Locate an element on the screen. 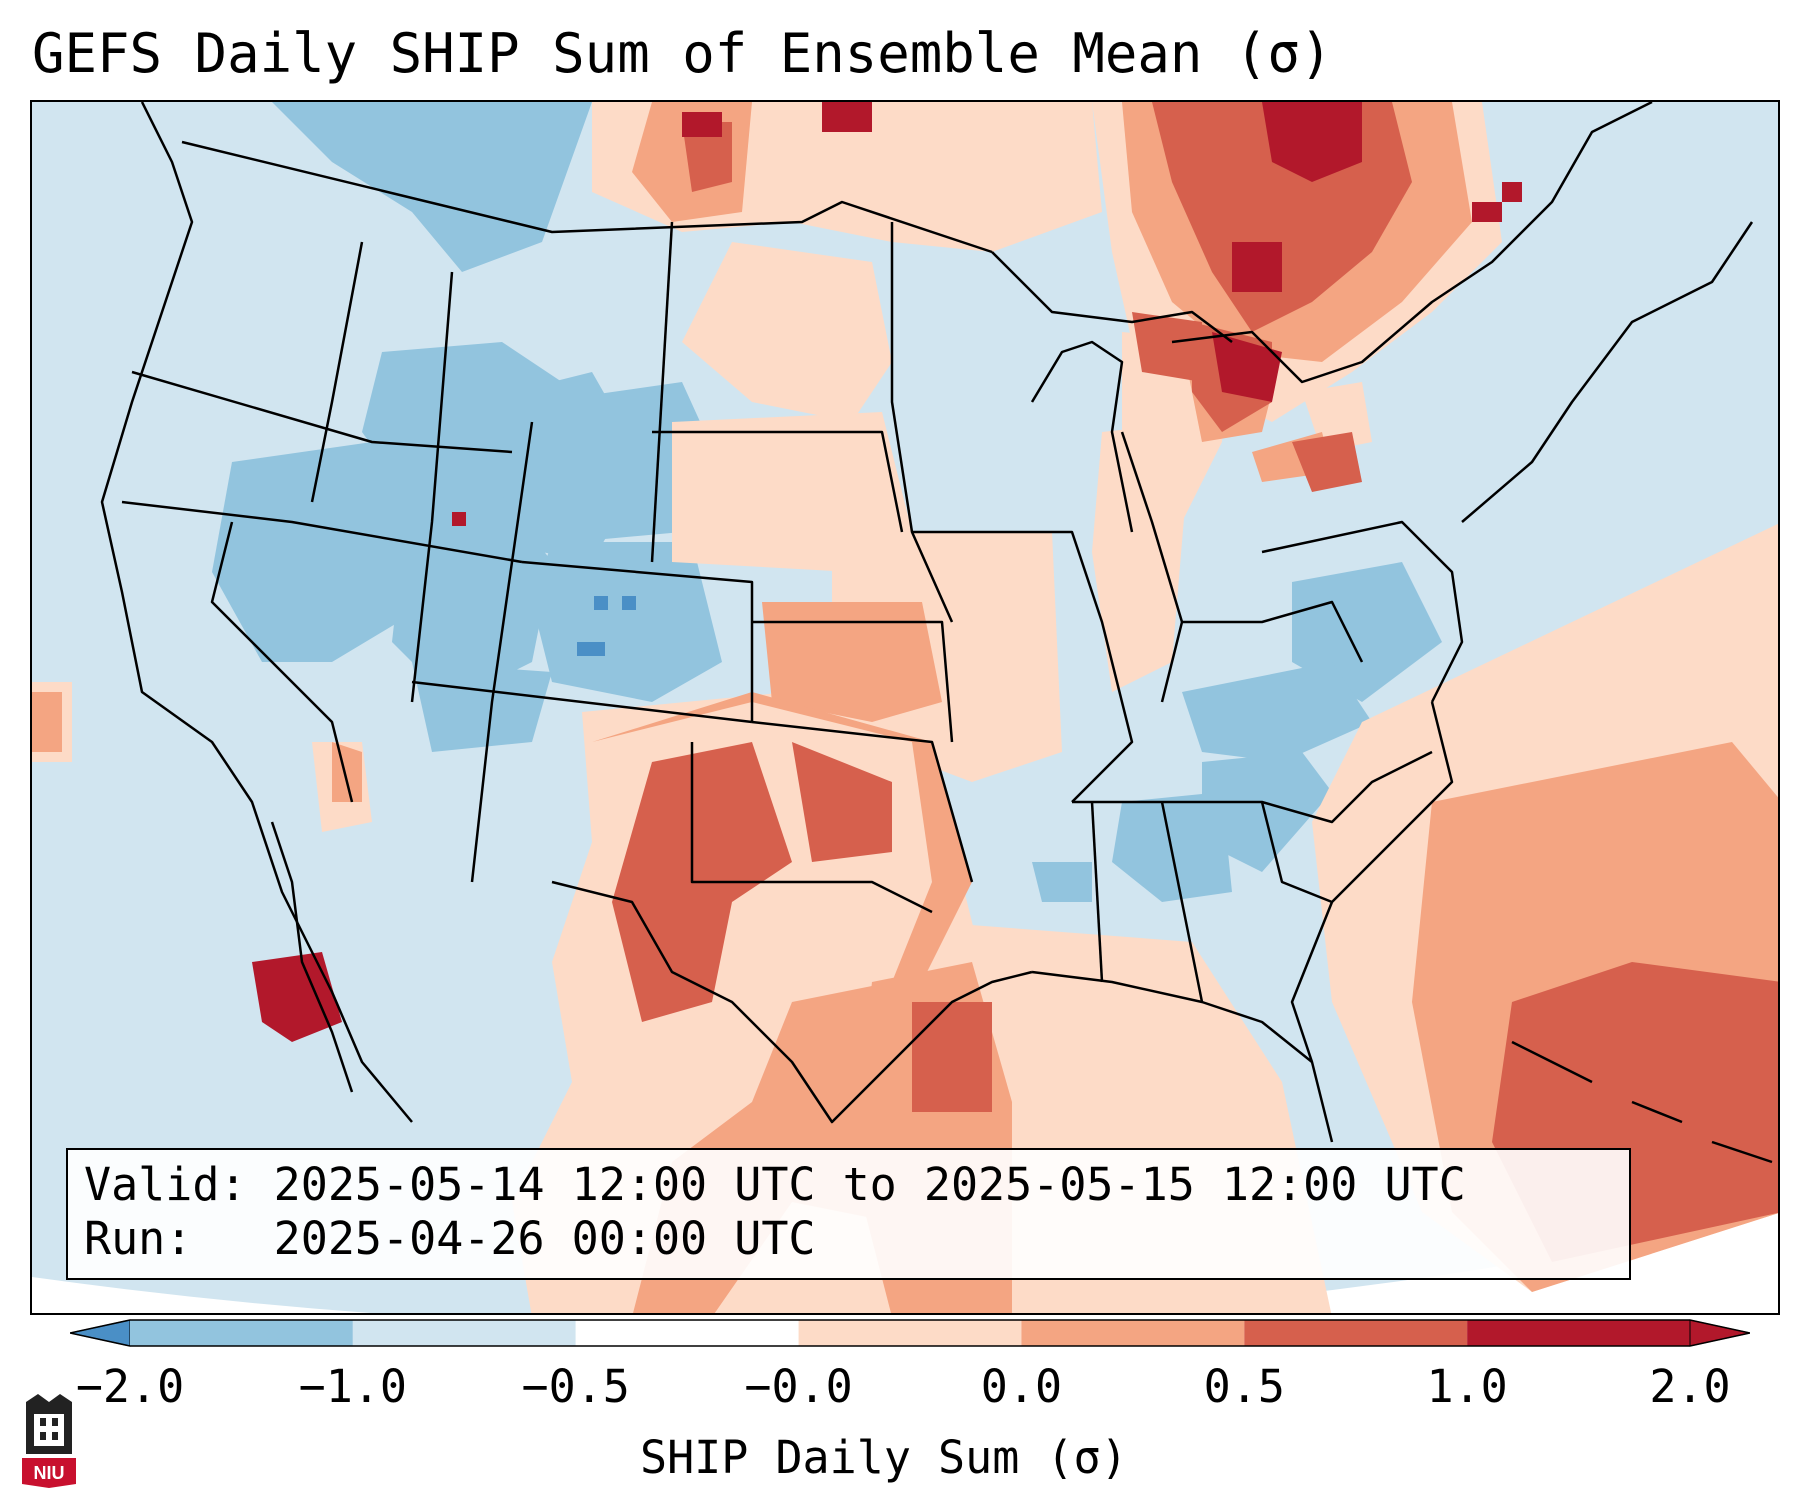 The height and width of the screenshot is (1506, 1803). colorbar-outline is located at coordinates (910, 1333).